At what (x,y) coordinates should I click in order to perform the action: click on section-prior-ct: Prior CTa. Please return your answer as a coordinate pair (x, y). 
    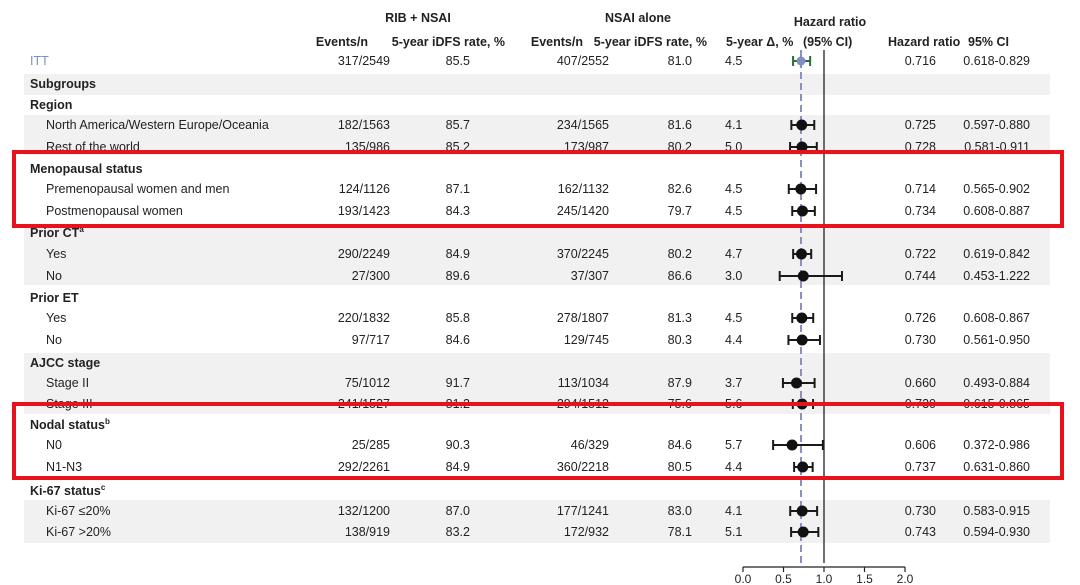
    Looking at the image, I should click on (57, 233).